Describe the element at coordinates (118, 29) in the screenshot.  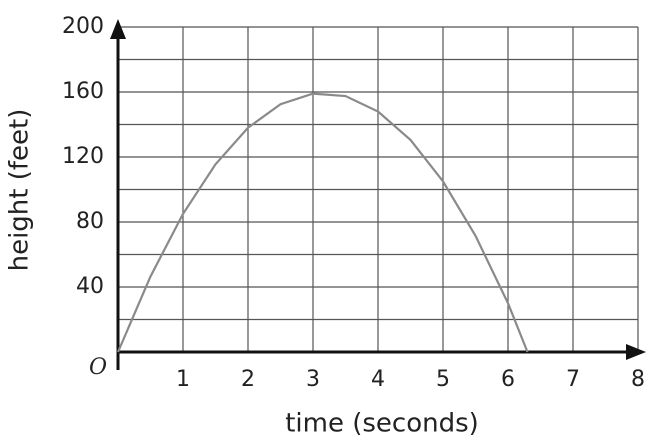
I see `y-axis-arrow` at that location.